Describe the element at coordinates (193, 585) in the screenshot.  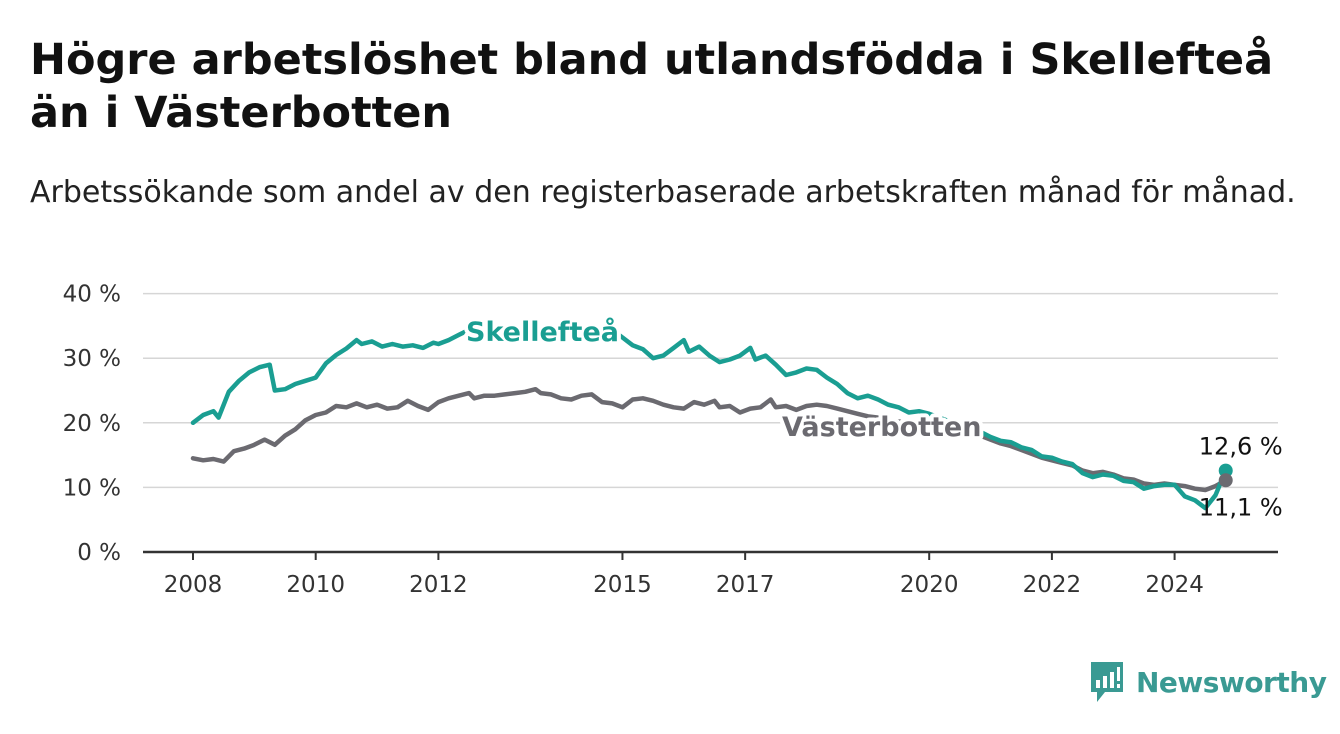
I see `x-tick-label: 2008` at that location.